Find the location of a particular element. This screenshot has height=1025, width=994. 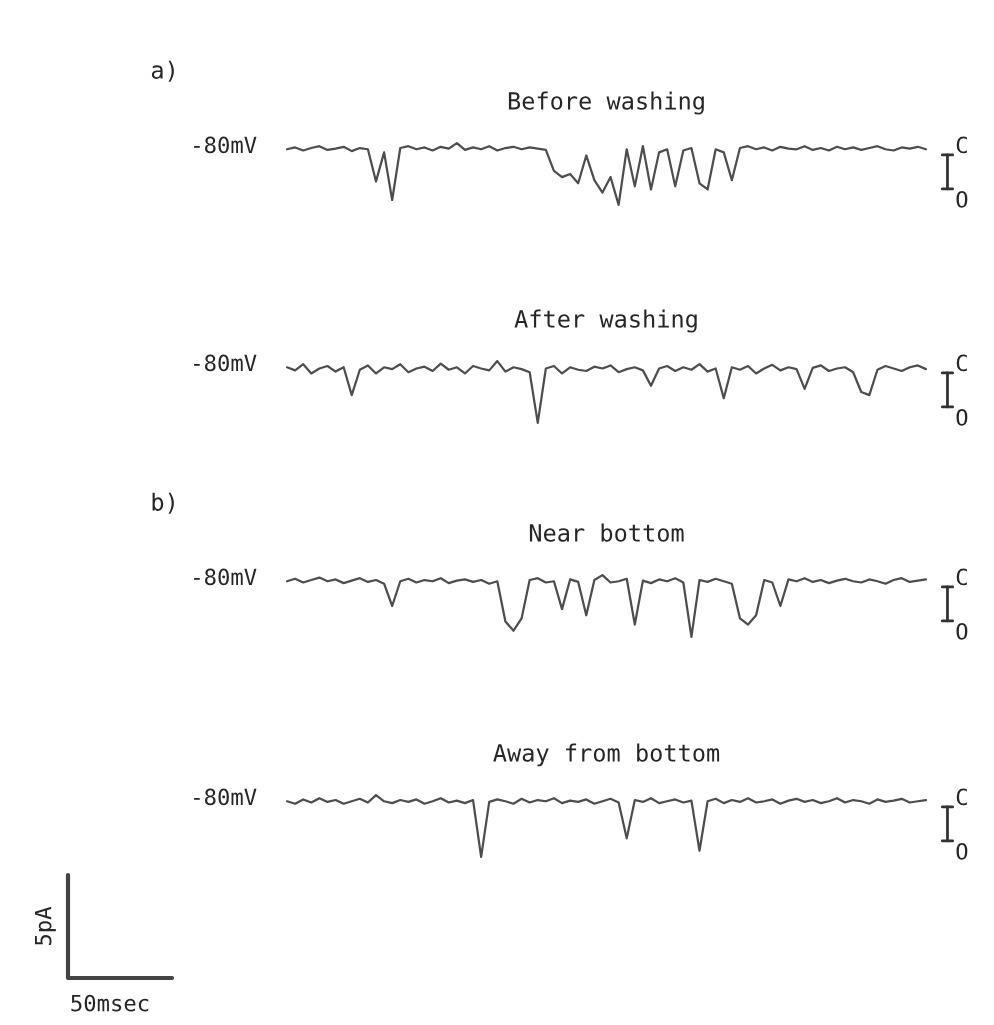

chart-title: Away from bottom is located at coordinates (606, 755).